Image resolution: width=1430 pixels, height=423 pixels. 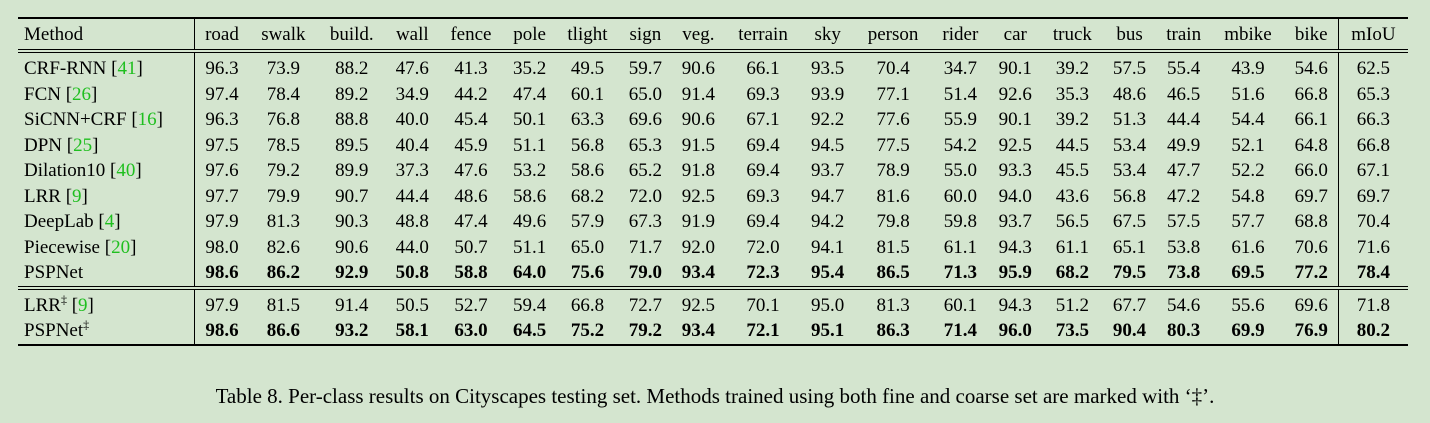 I want to click on value-cell: 94.1, so click(x=828, y=247).